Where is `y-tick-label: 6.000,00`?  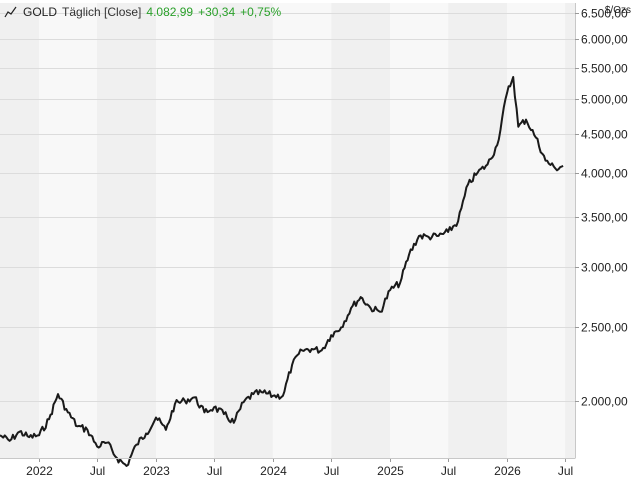 y-tick-label: 6.000,00 is located at coordinates (604, 40).